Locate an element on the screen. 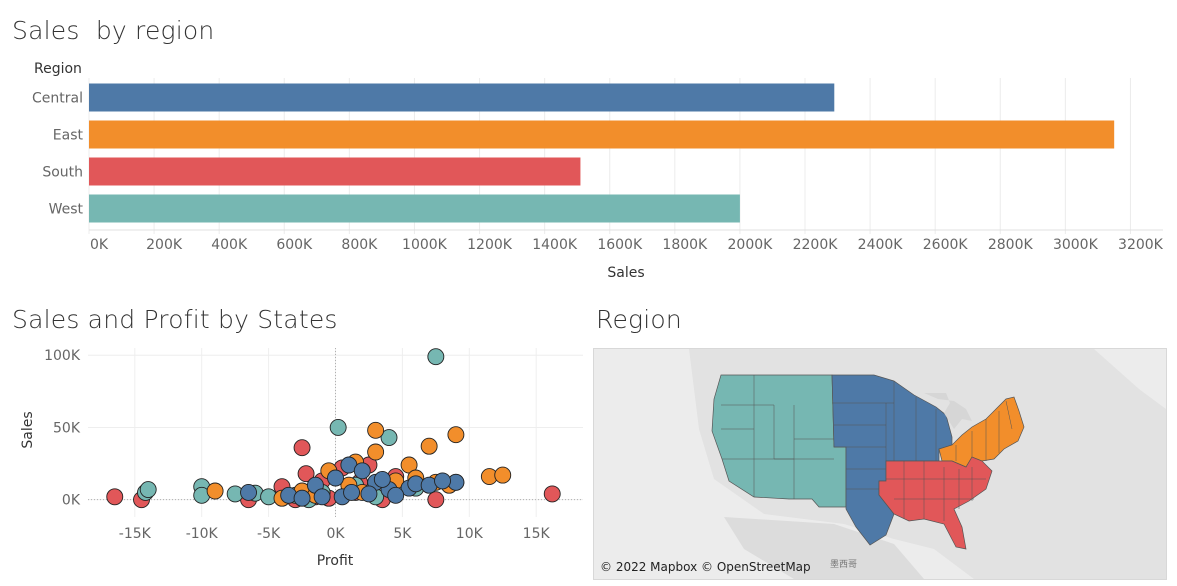 The height and width of the screenshot is (586, 1177). x-tick-label: -15K is located at coordinates (135, 534).